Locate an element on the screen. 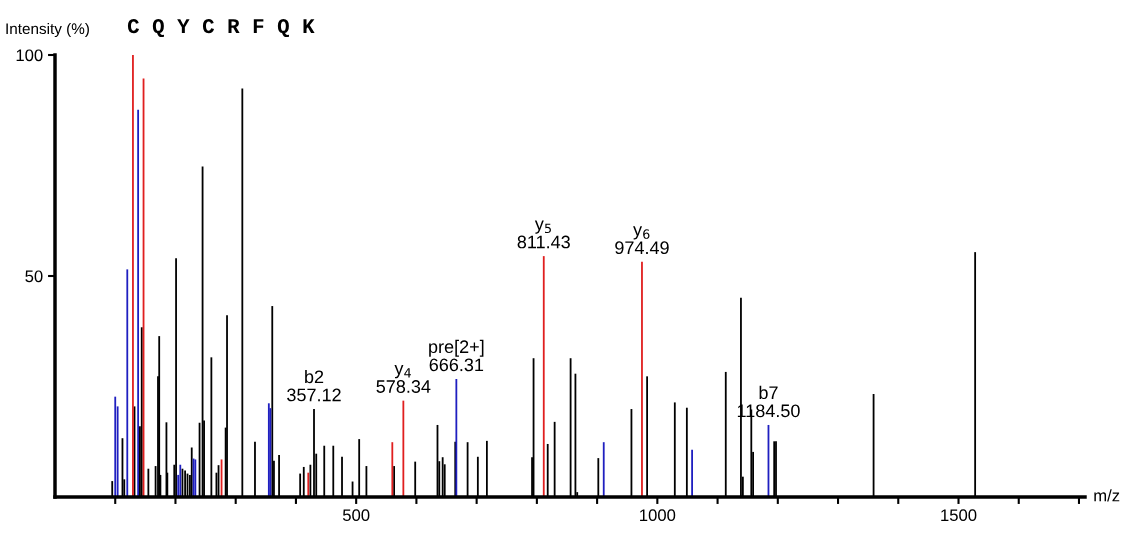  annotation: y$_{6}$ 974.49 is located at coordinates (642, 240).